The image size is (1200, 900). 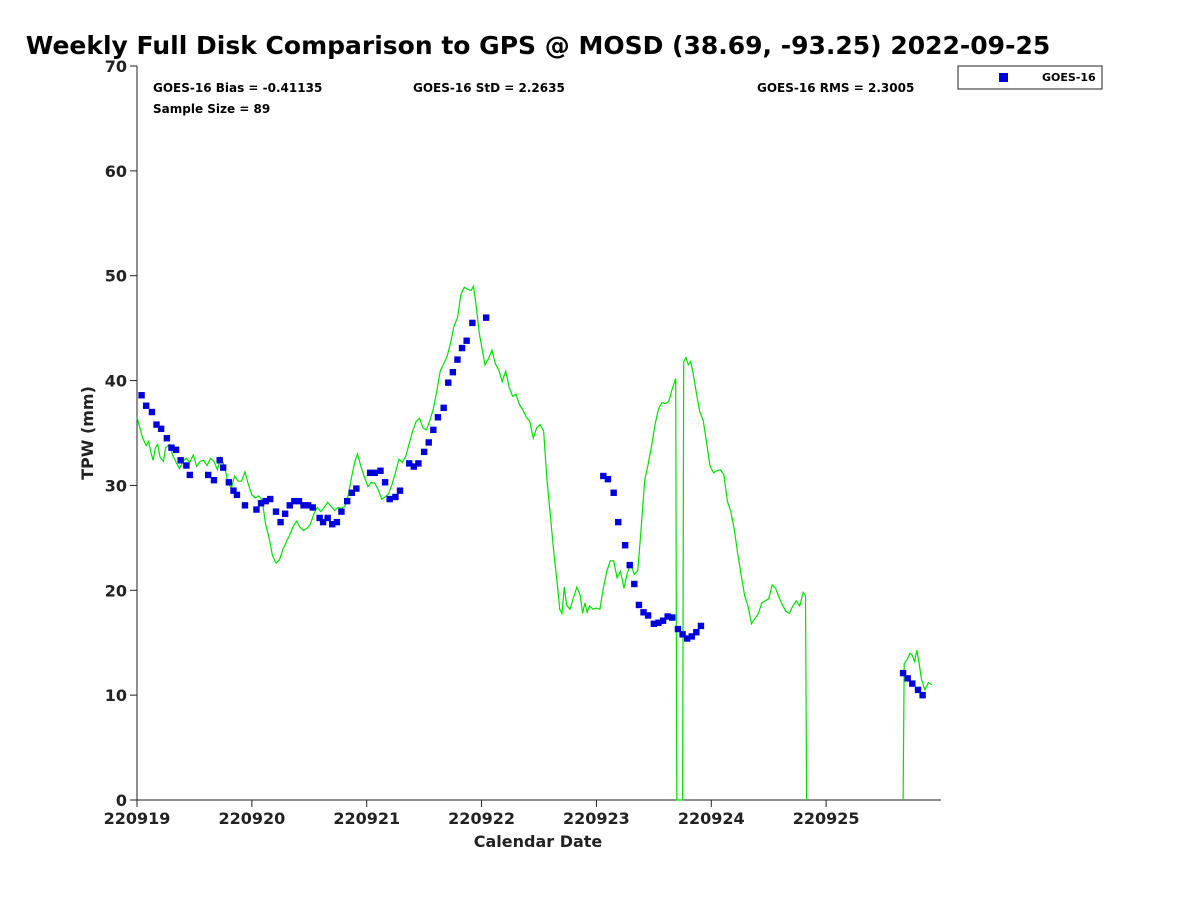 I want to click on gps-line-segment, so click(x=917, y=725).